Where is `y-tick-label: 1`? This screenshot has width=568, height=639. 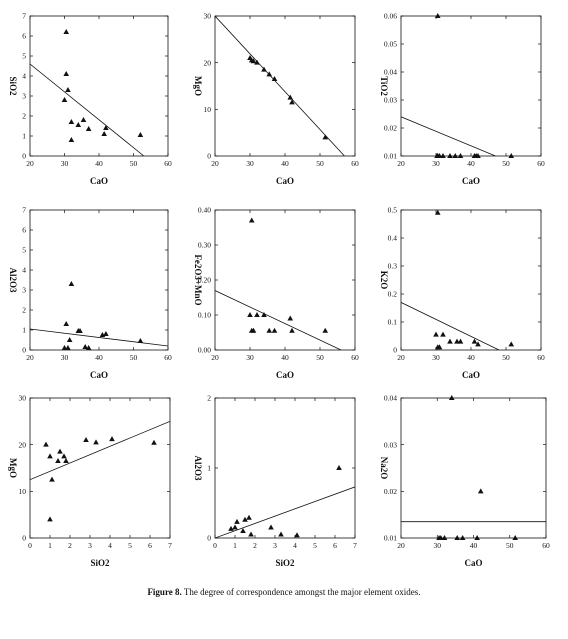 y-tick-label: 1 is located at coordinates (209, 468).